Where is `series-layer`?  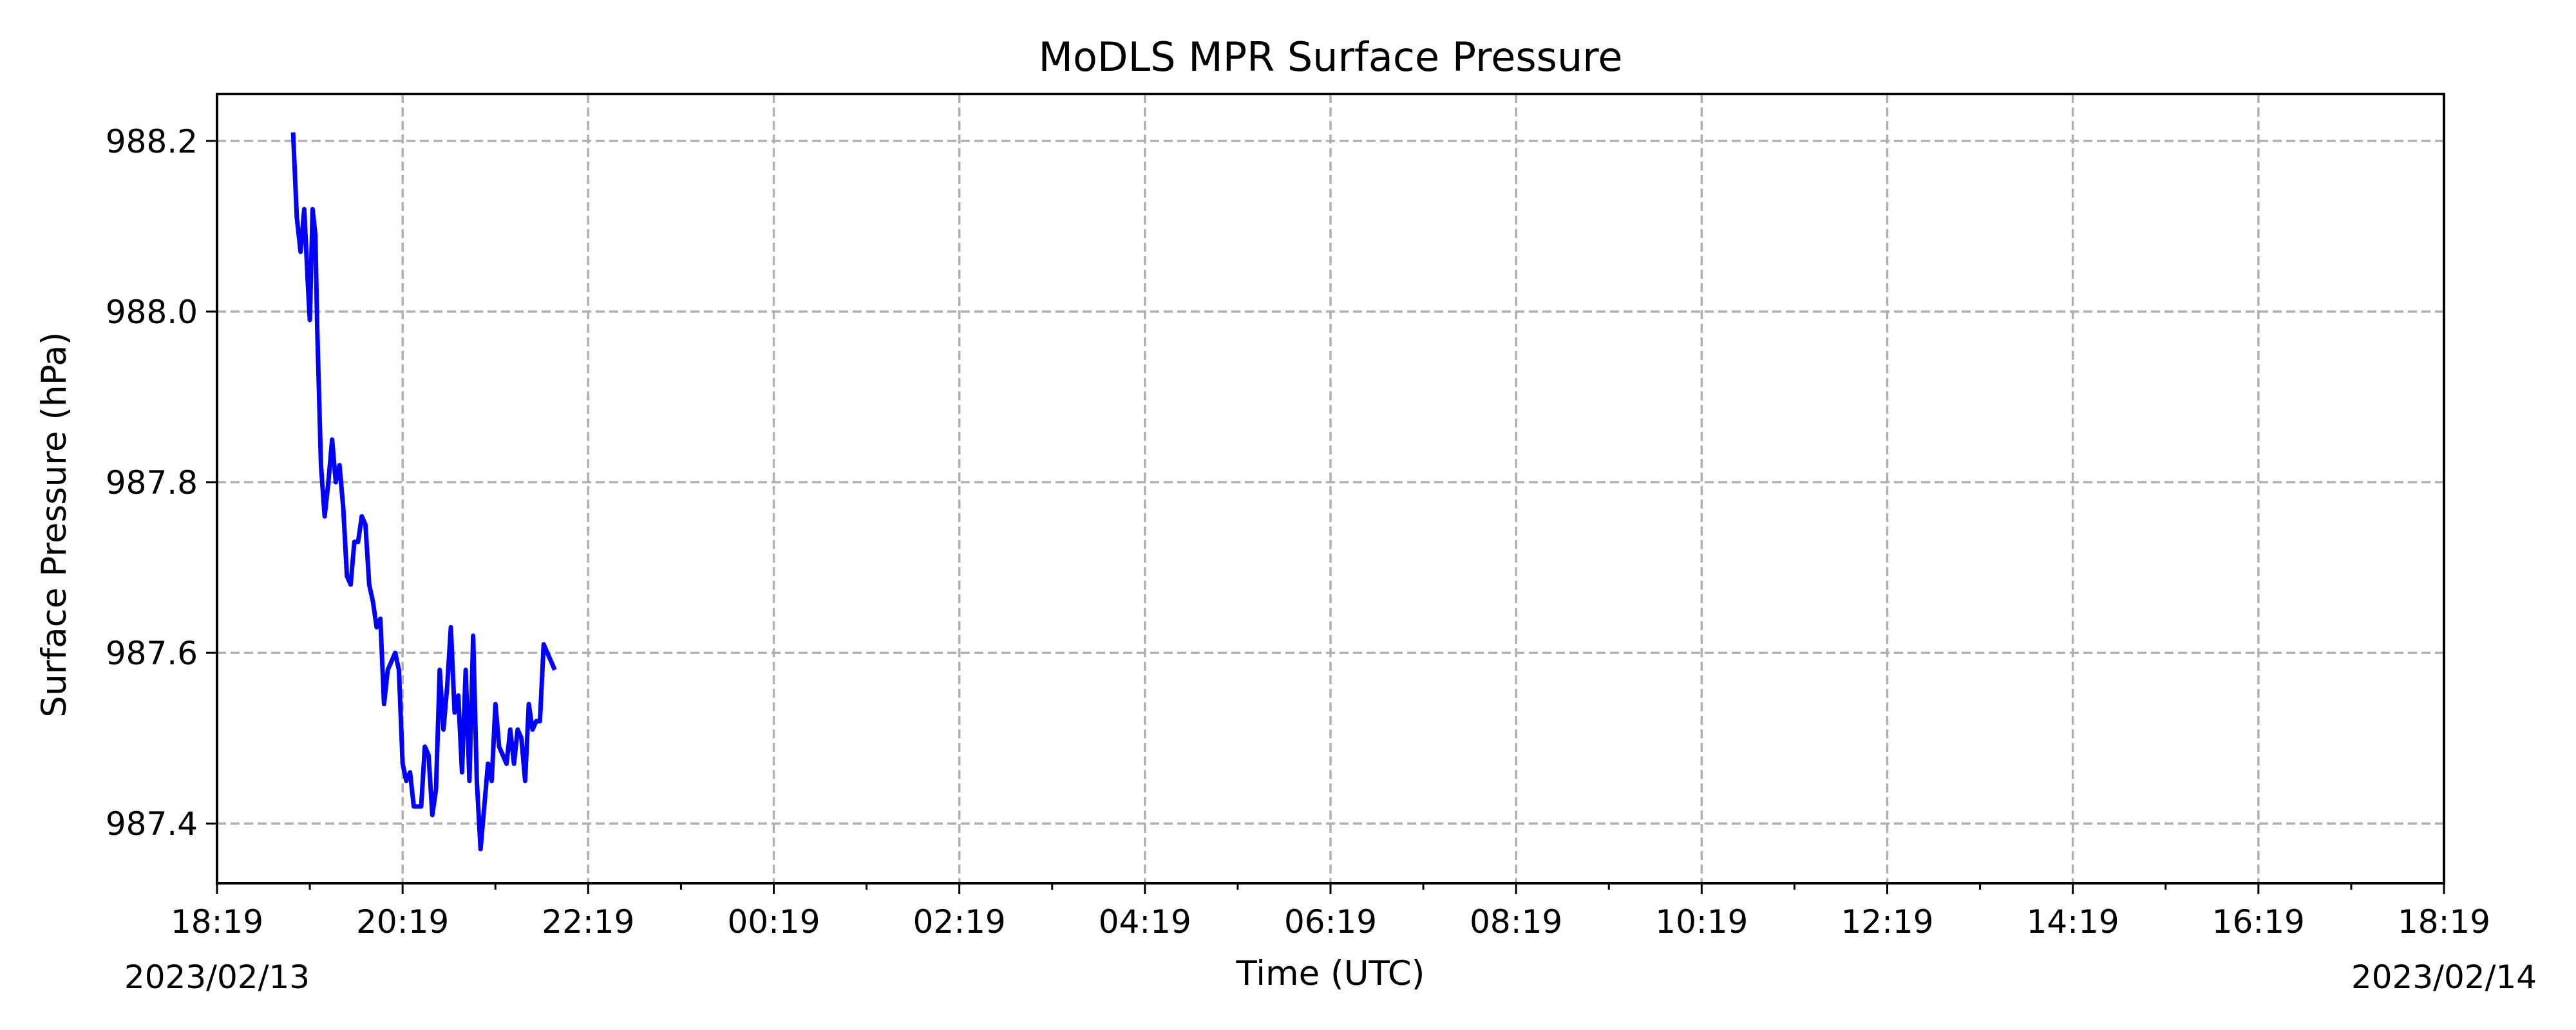 series-layer is located at coordinates (423, 492).